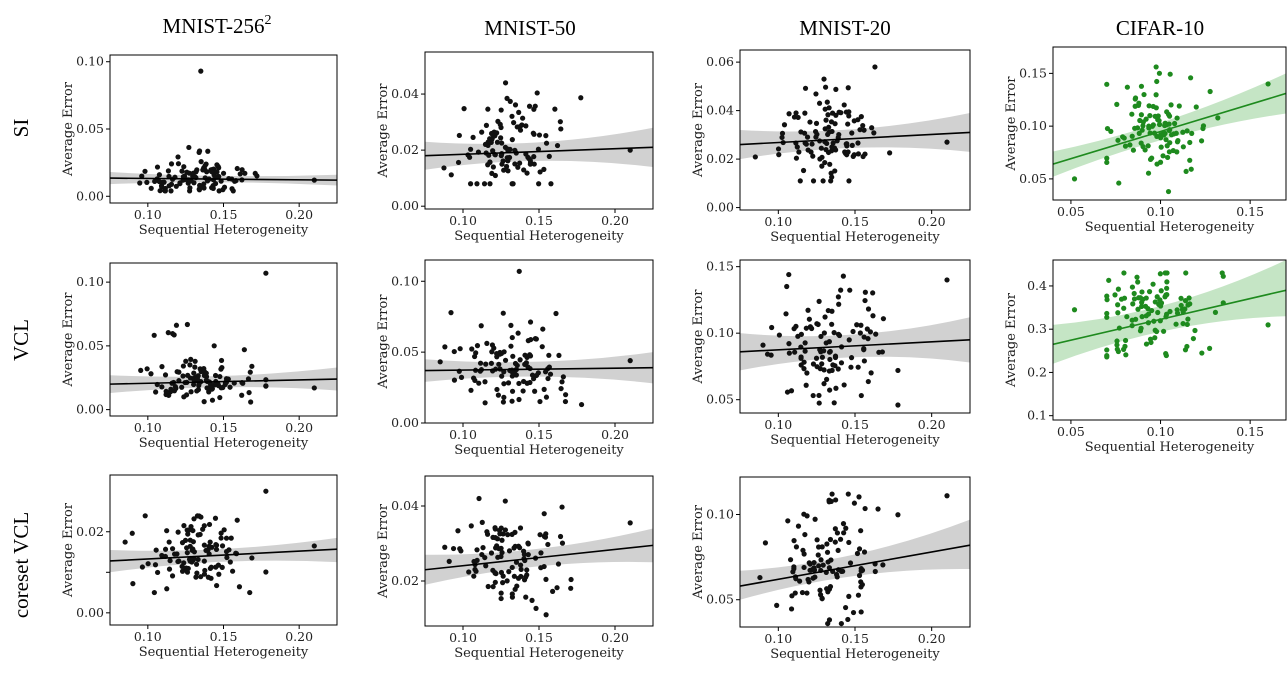 This screenshot has height=677, width=1287. I want to click on y-tick-label: 0.04, so click(405, 505).